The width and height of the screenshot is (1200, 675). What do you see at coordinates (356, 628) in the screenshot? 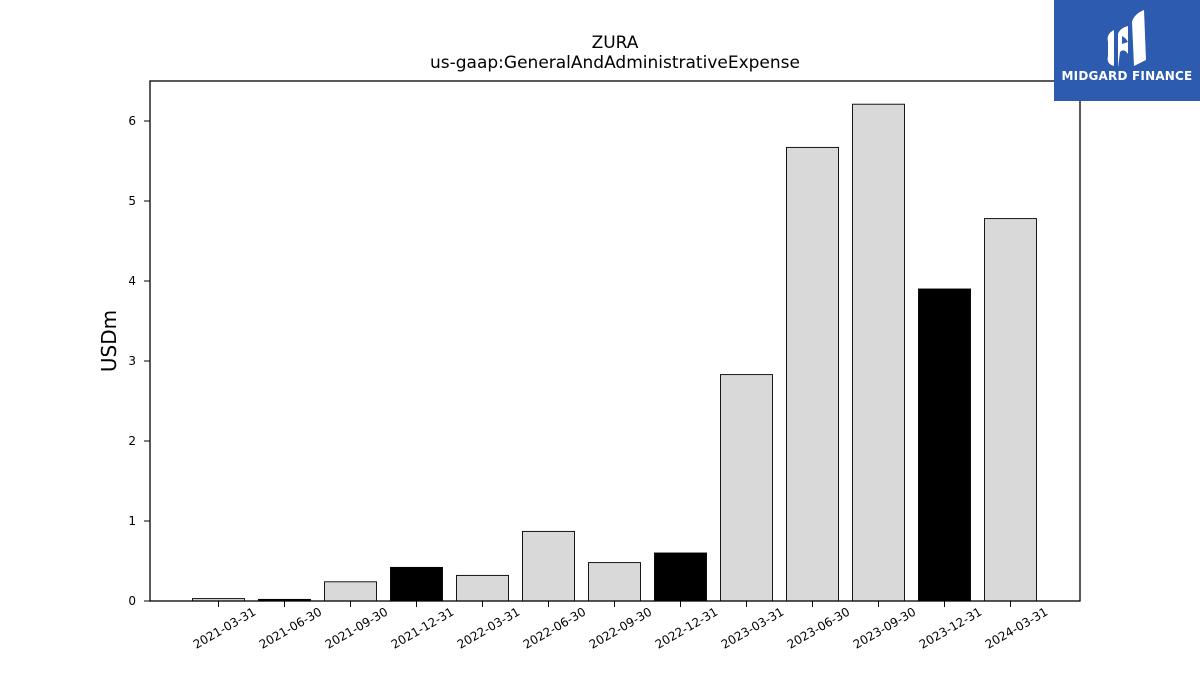
I see `x-tick-label: 2021-09-30` at bounding box center [356, 628].